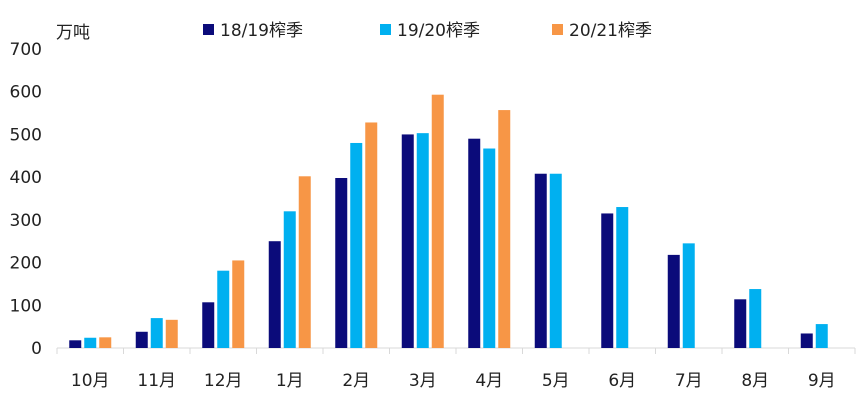 The image size is (858, 400). I want to click on legend-item: 20/21榨季, so click(602, 31).